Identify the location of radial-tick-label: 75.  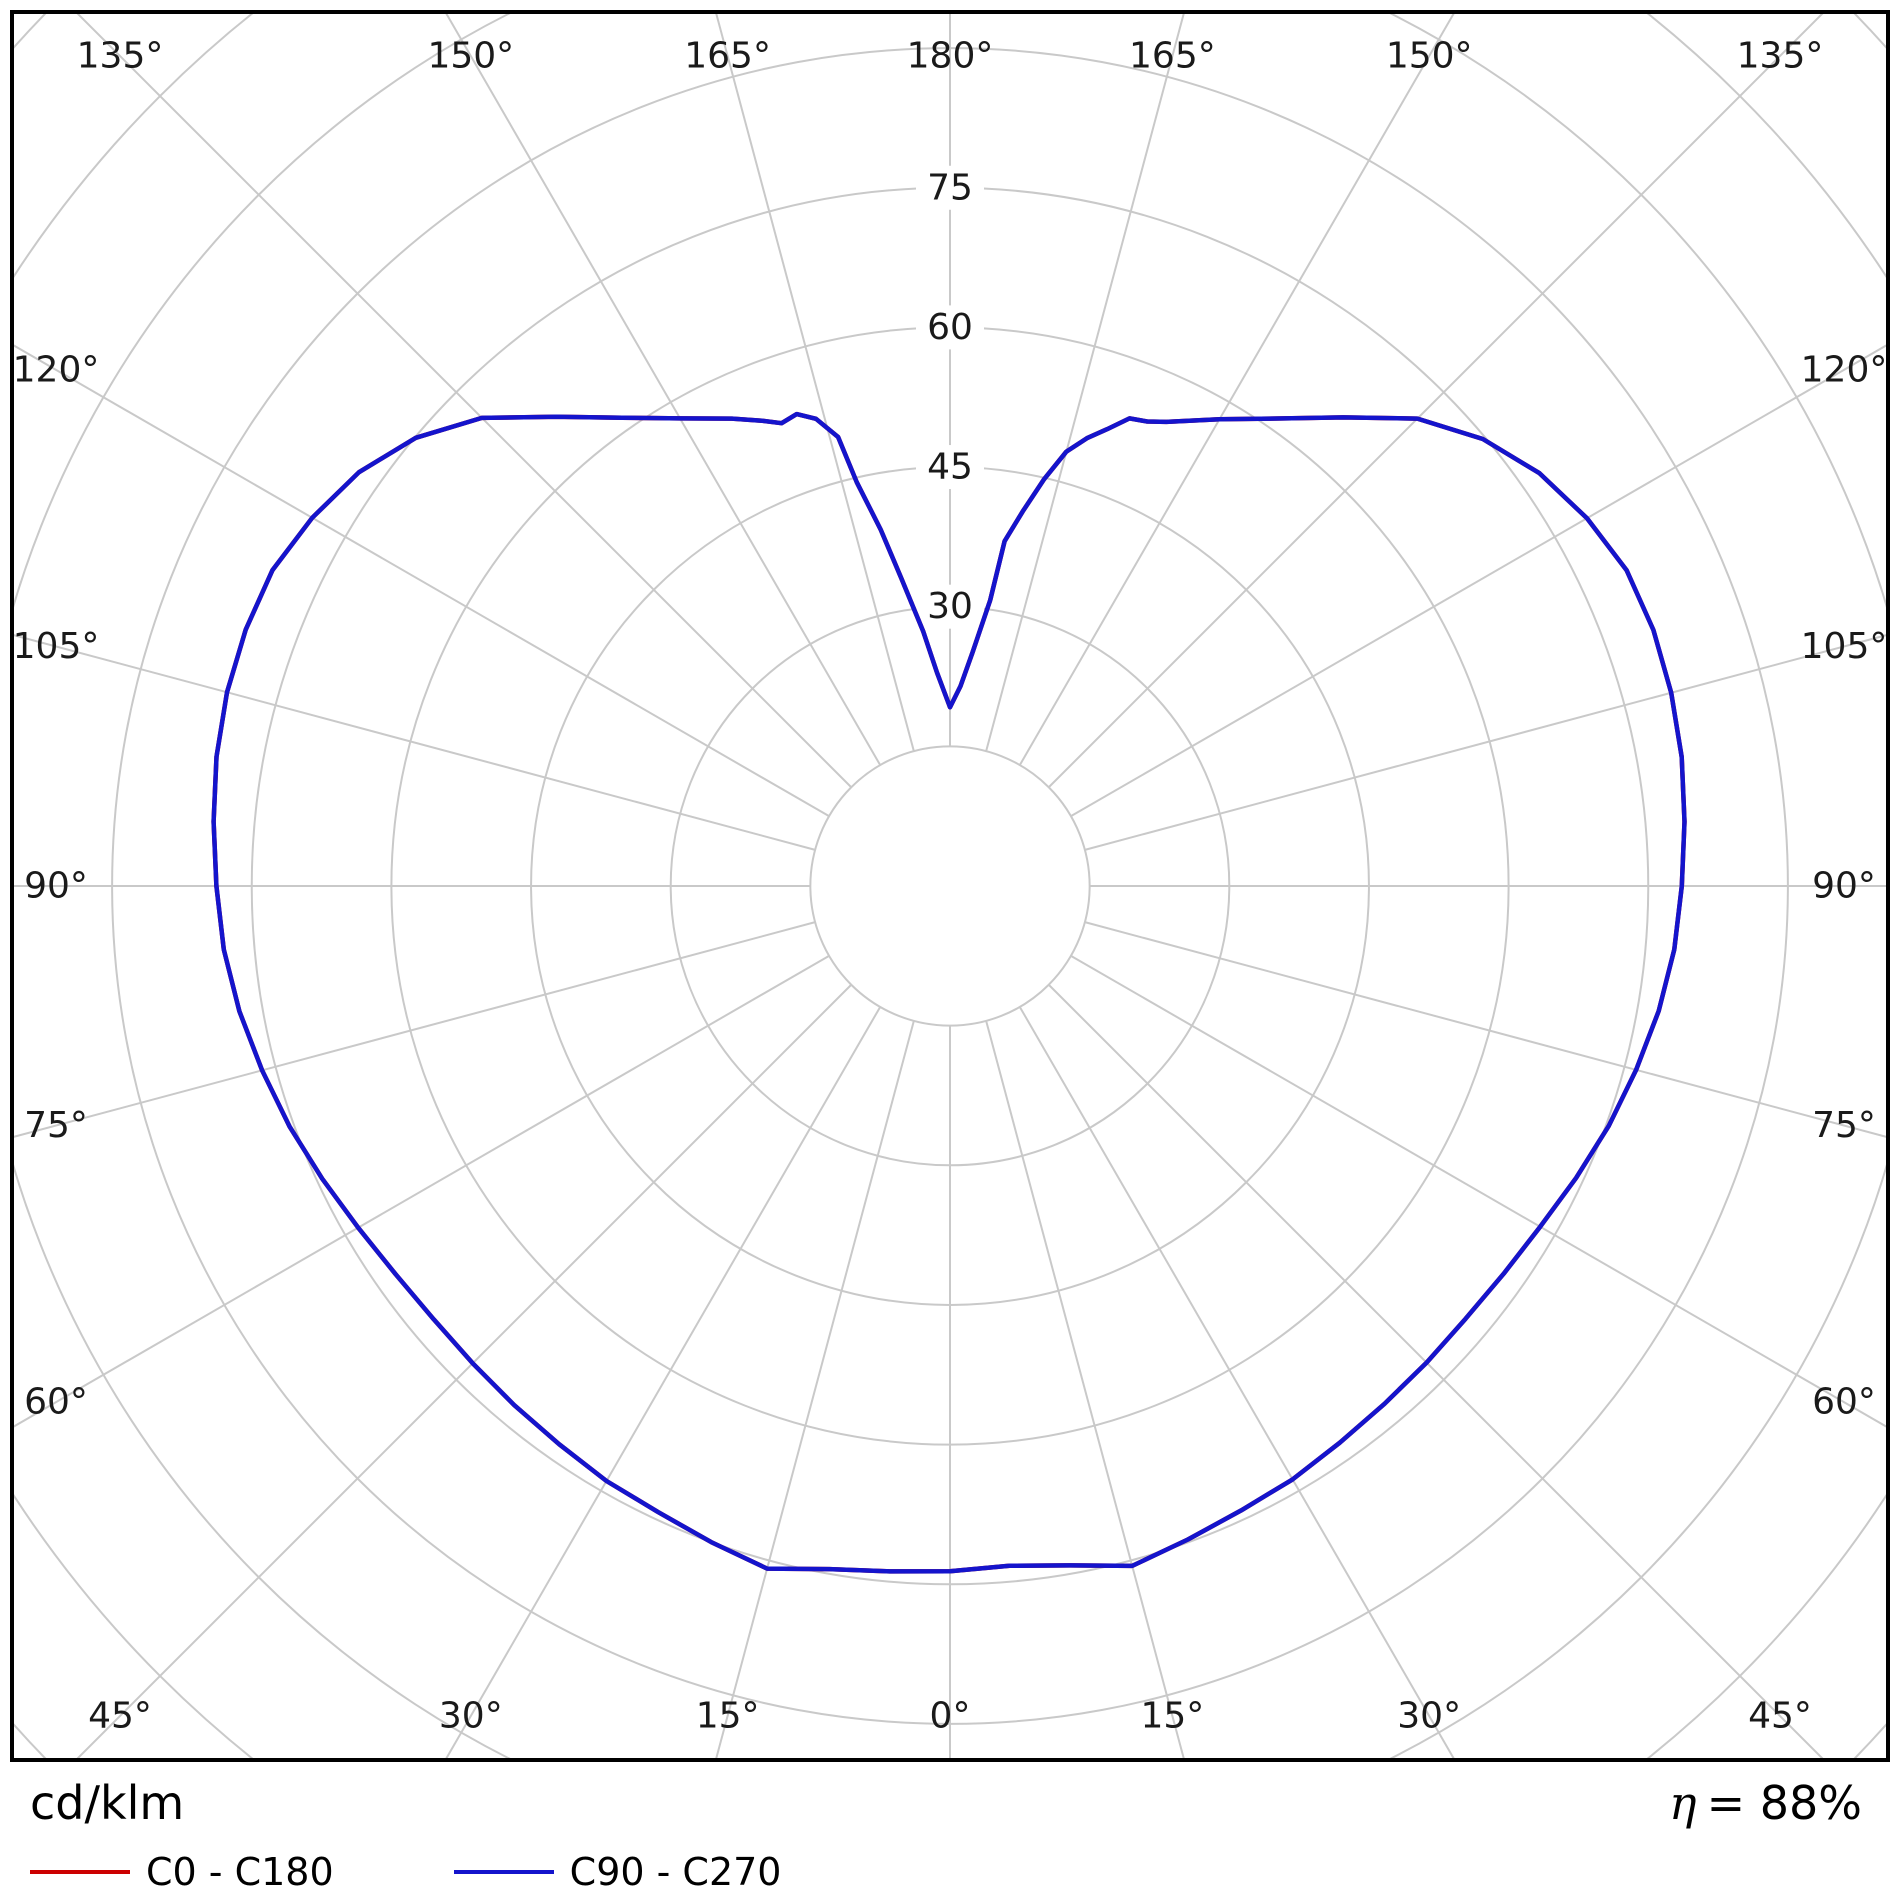
(950, 187).